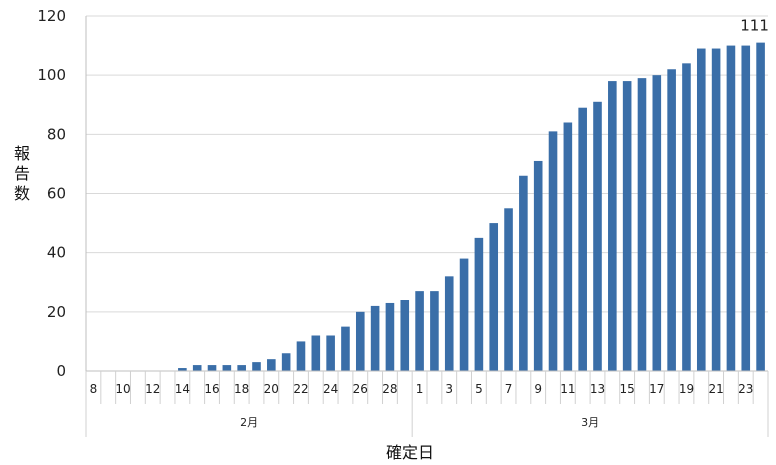 The image size is (776, 465). What do you see at coordinates (715, 389) in the screenshot?
I see `x-tick-label: 21` at bounding box center [715, 389].